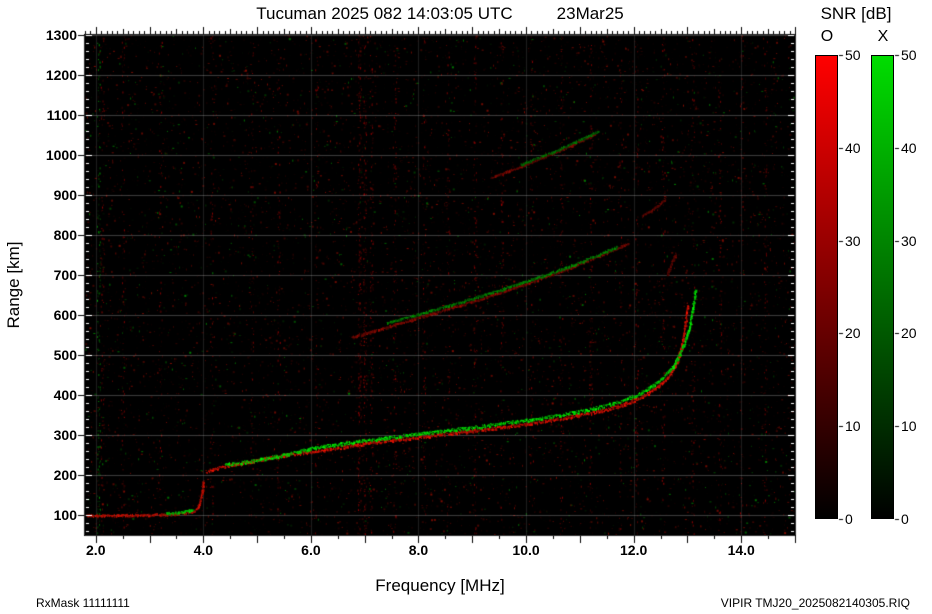  Describe the element at coordinates (65, 355) in the screenshot. I see `y-tick-label: 500` at that location.